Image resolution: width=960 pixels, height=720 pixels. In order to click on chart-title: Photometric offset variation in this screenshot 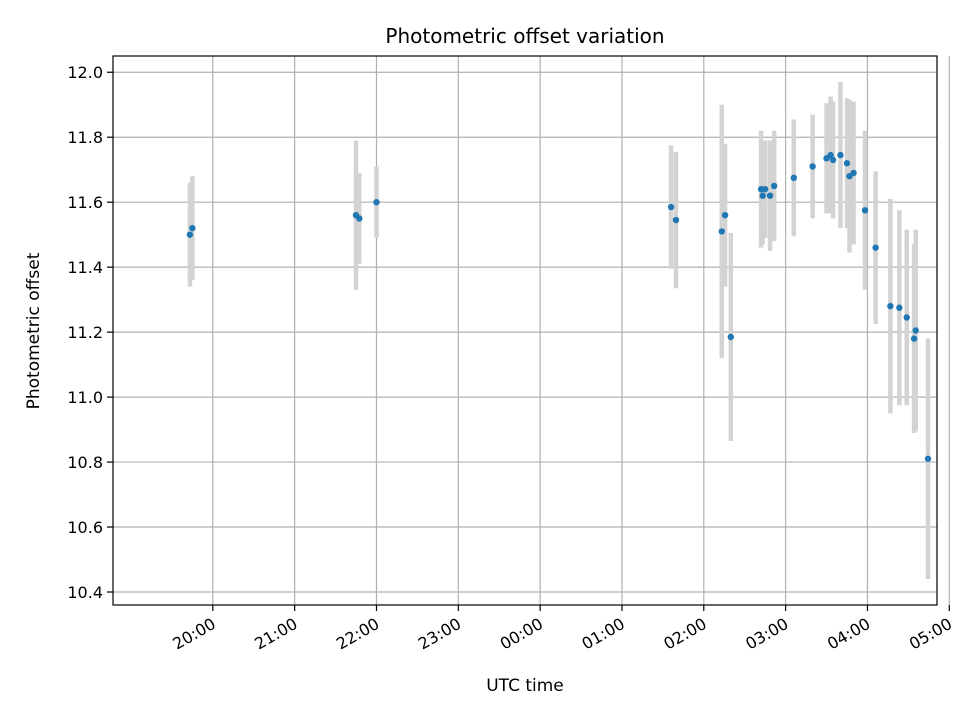, I will do `click(524, 36)`.